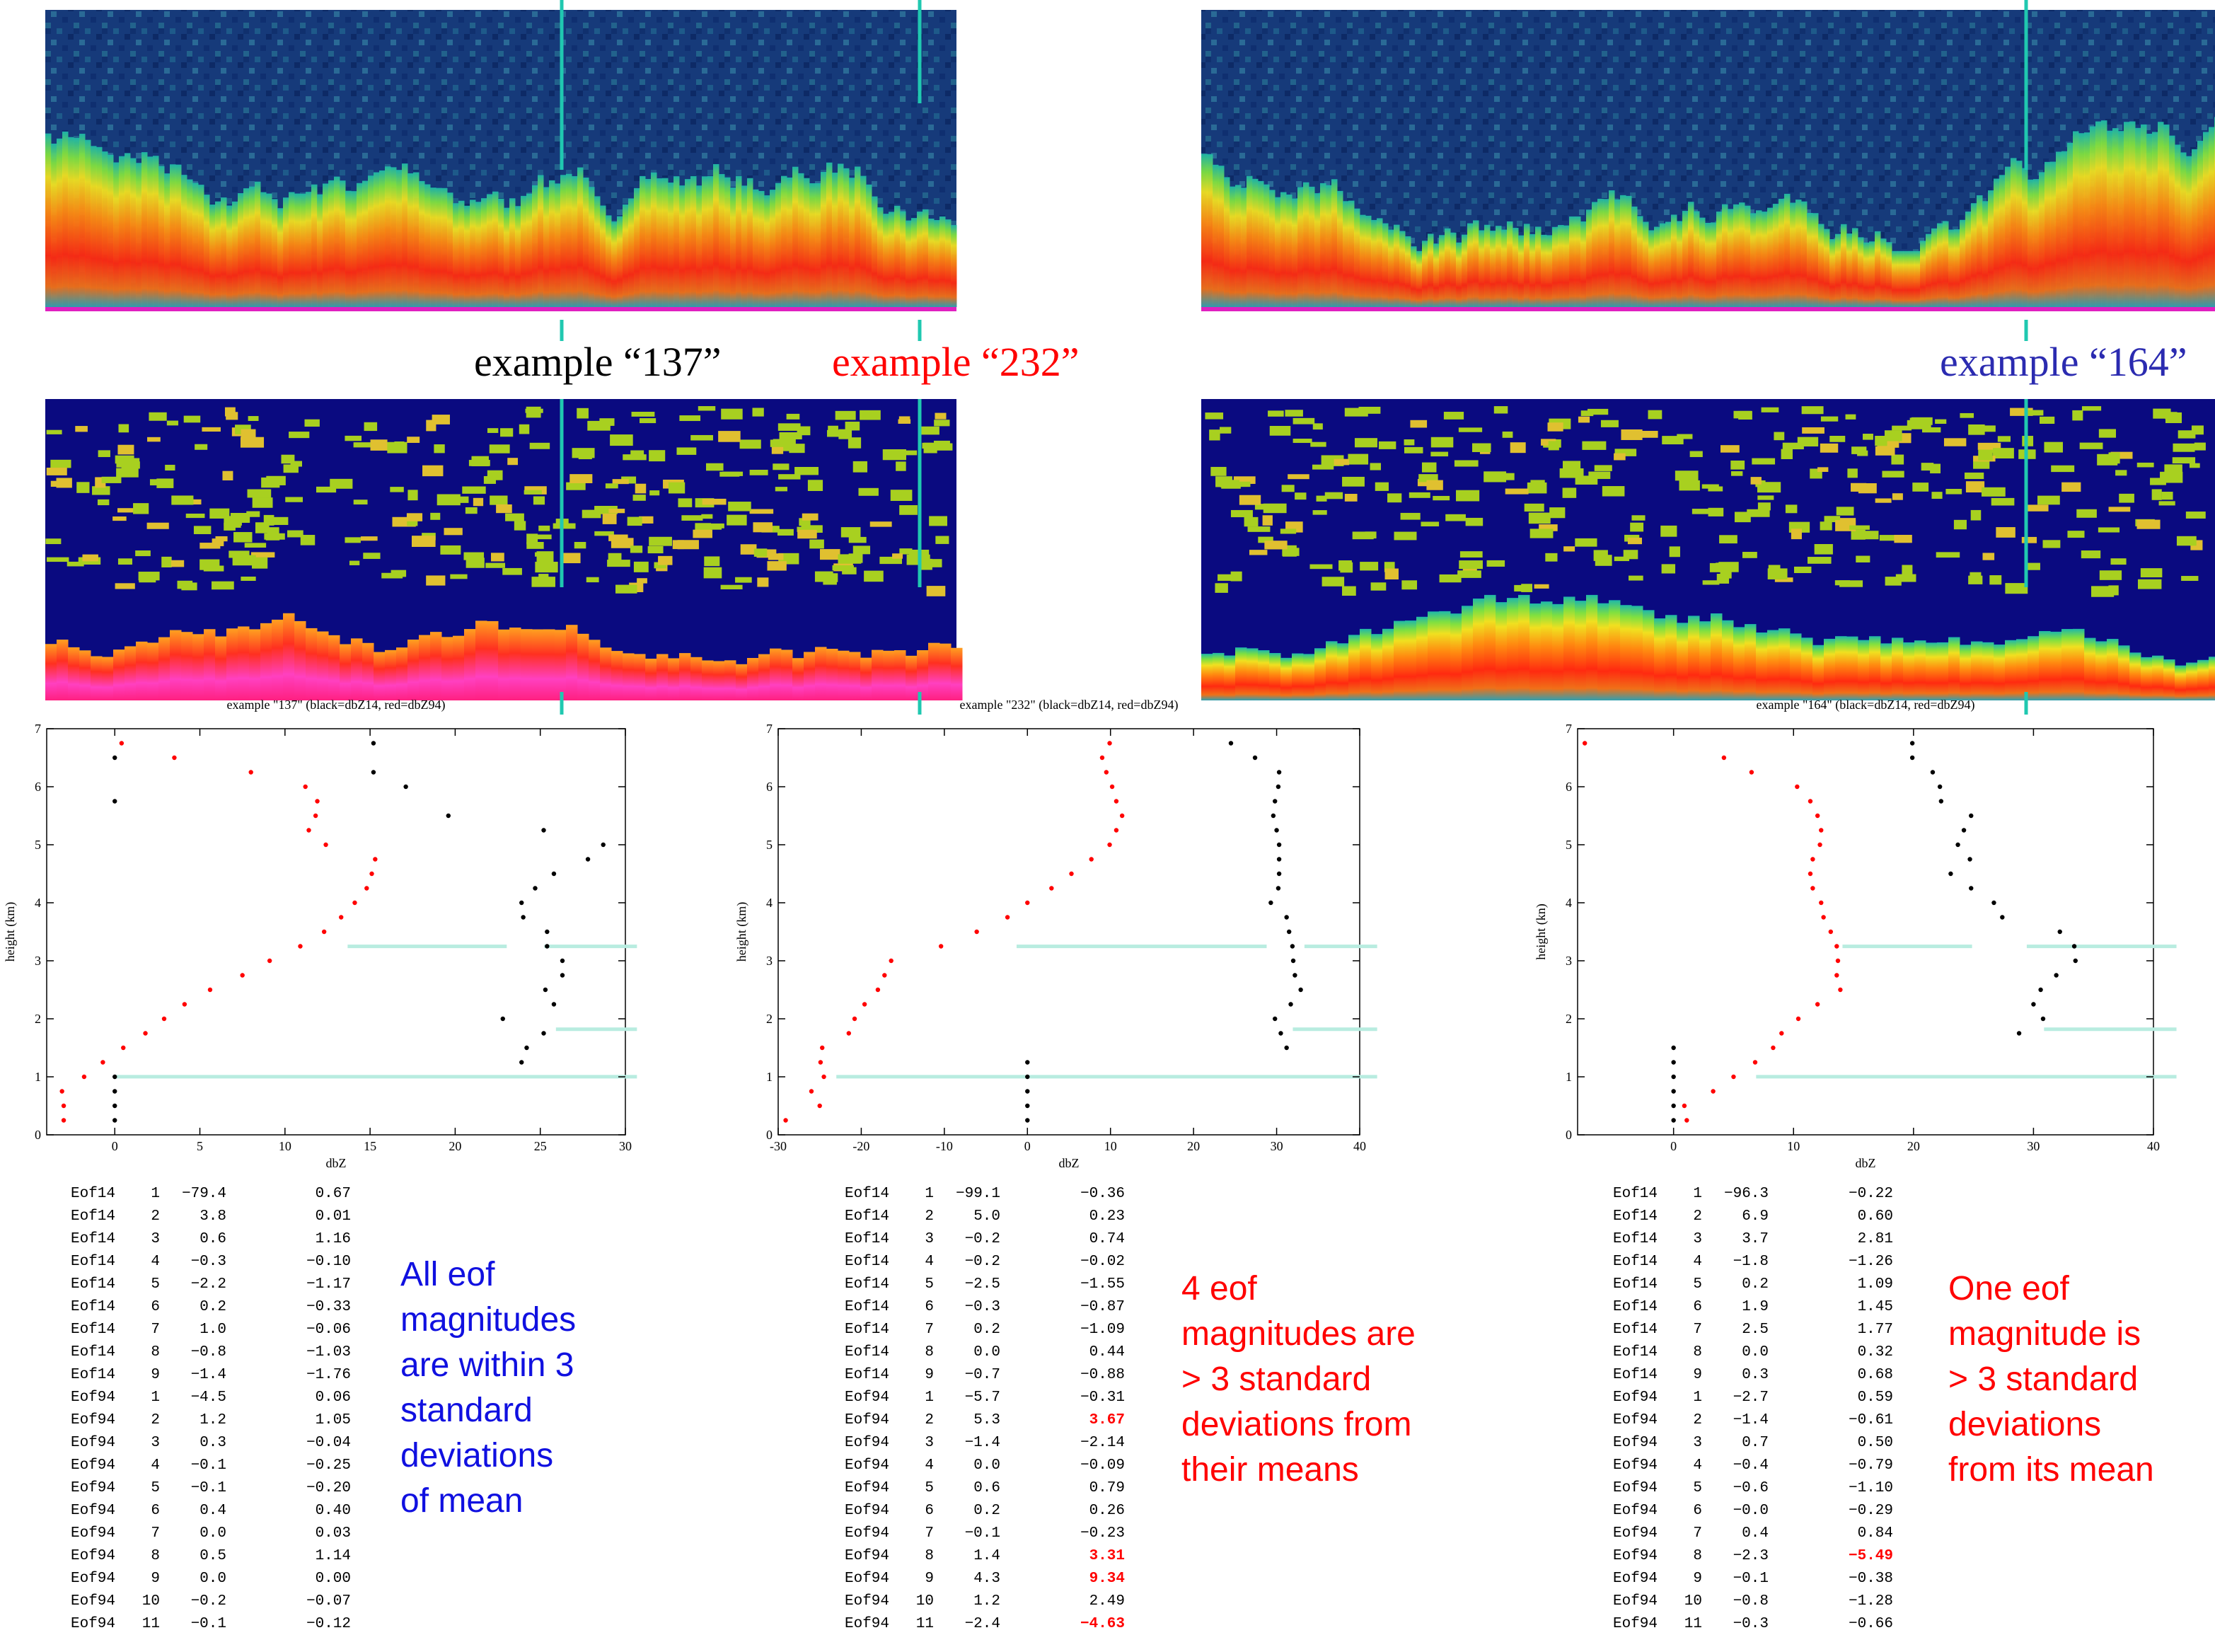 This screenshot has width=2215, height=1652. Describe the element at coordinates (115, 1146) in the screenshot. I see `x-tick-label: 0` at that location.